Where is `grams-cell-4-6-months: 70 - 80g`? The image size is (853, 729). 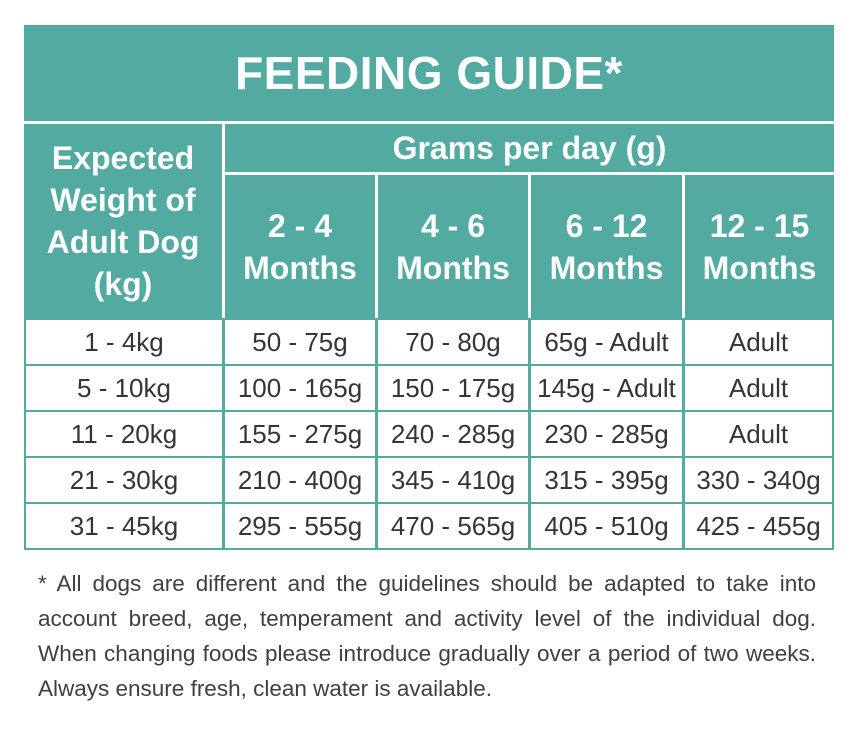 grams-cell-4-6-months: 70 - 80g is located at coordinates (453, 342).